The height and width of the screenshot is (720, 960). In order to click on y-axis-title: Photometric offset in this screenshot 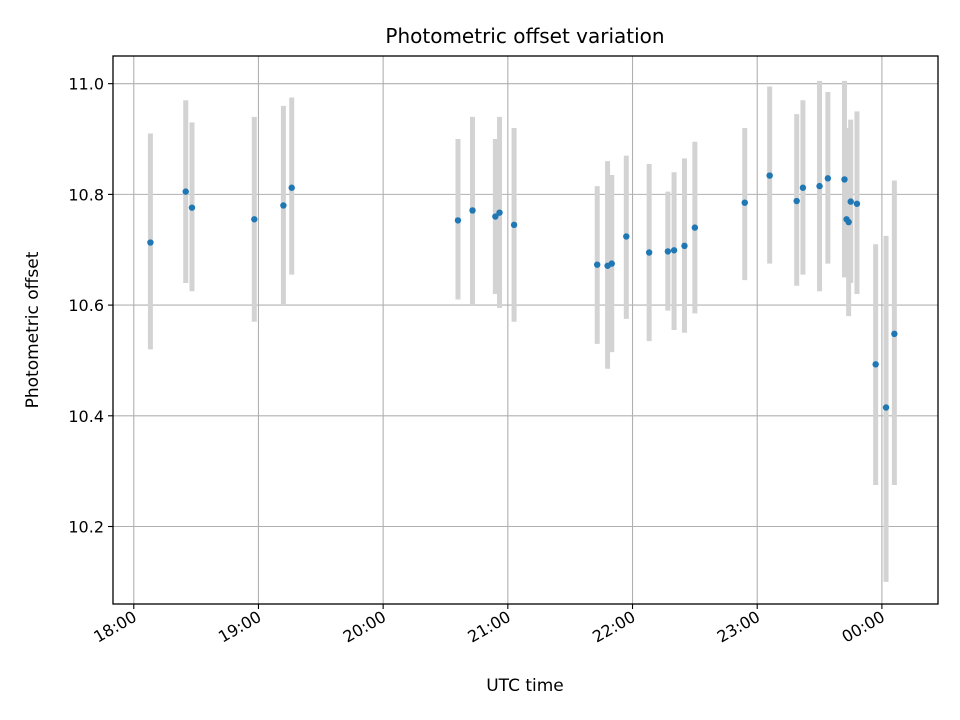, I will do `click(33, 329)`.